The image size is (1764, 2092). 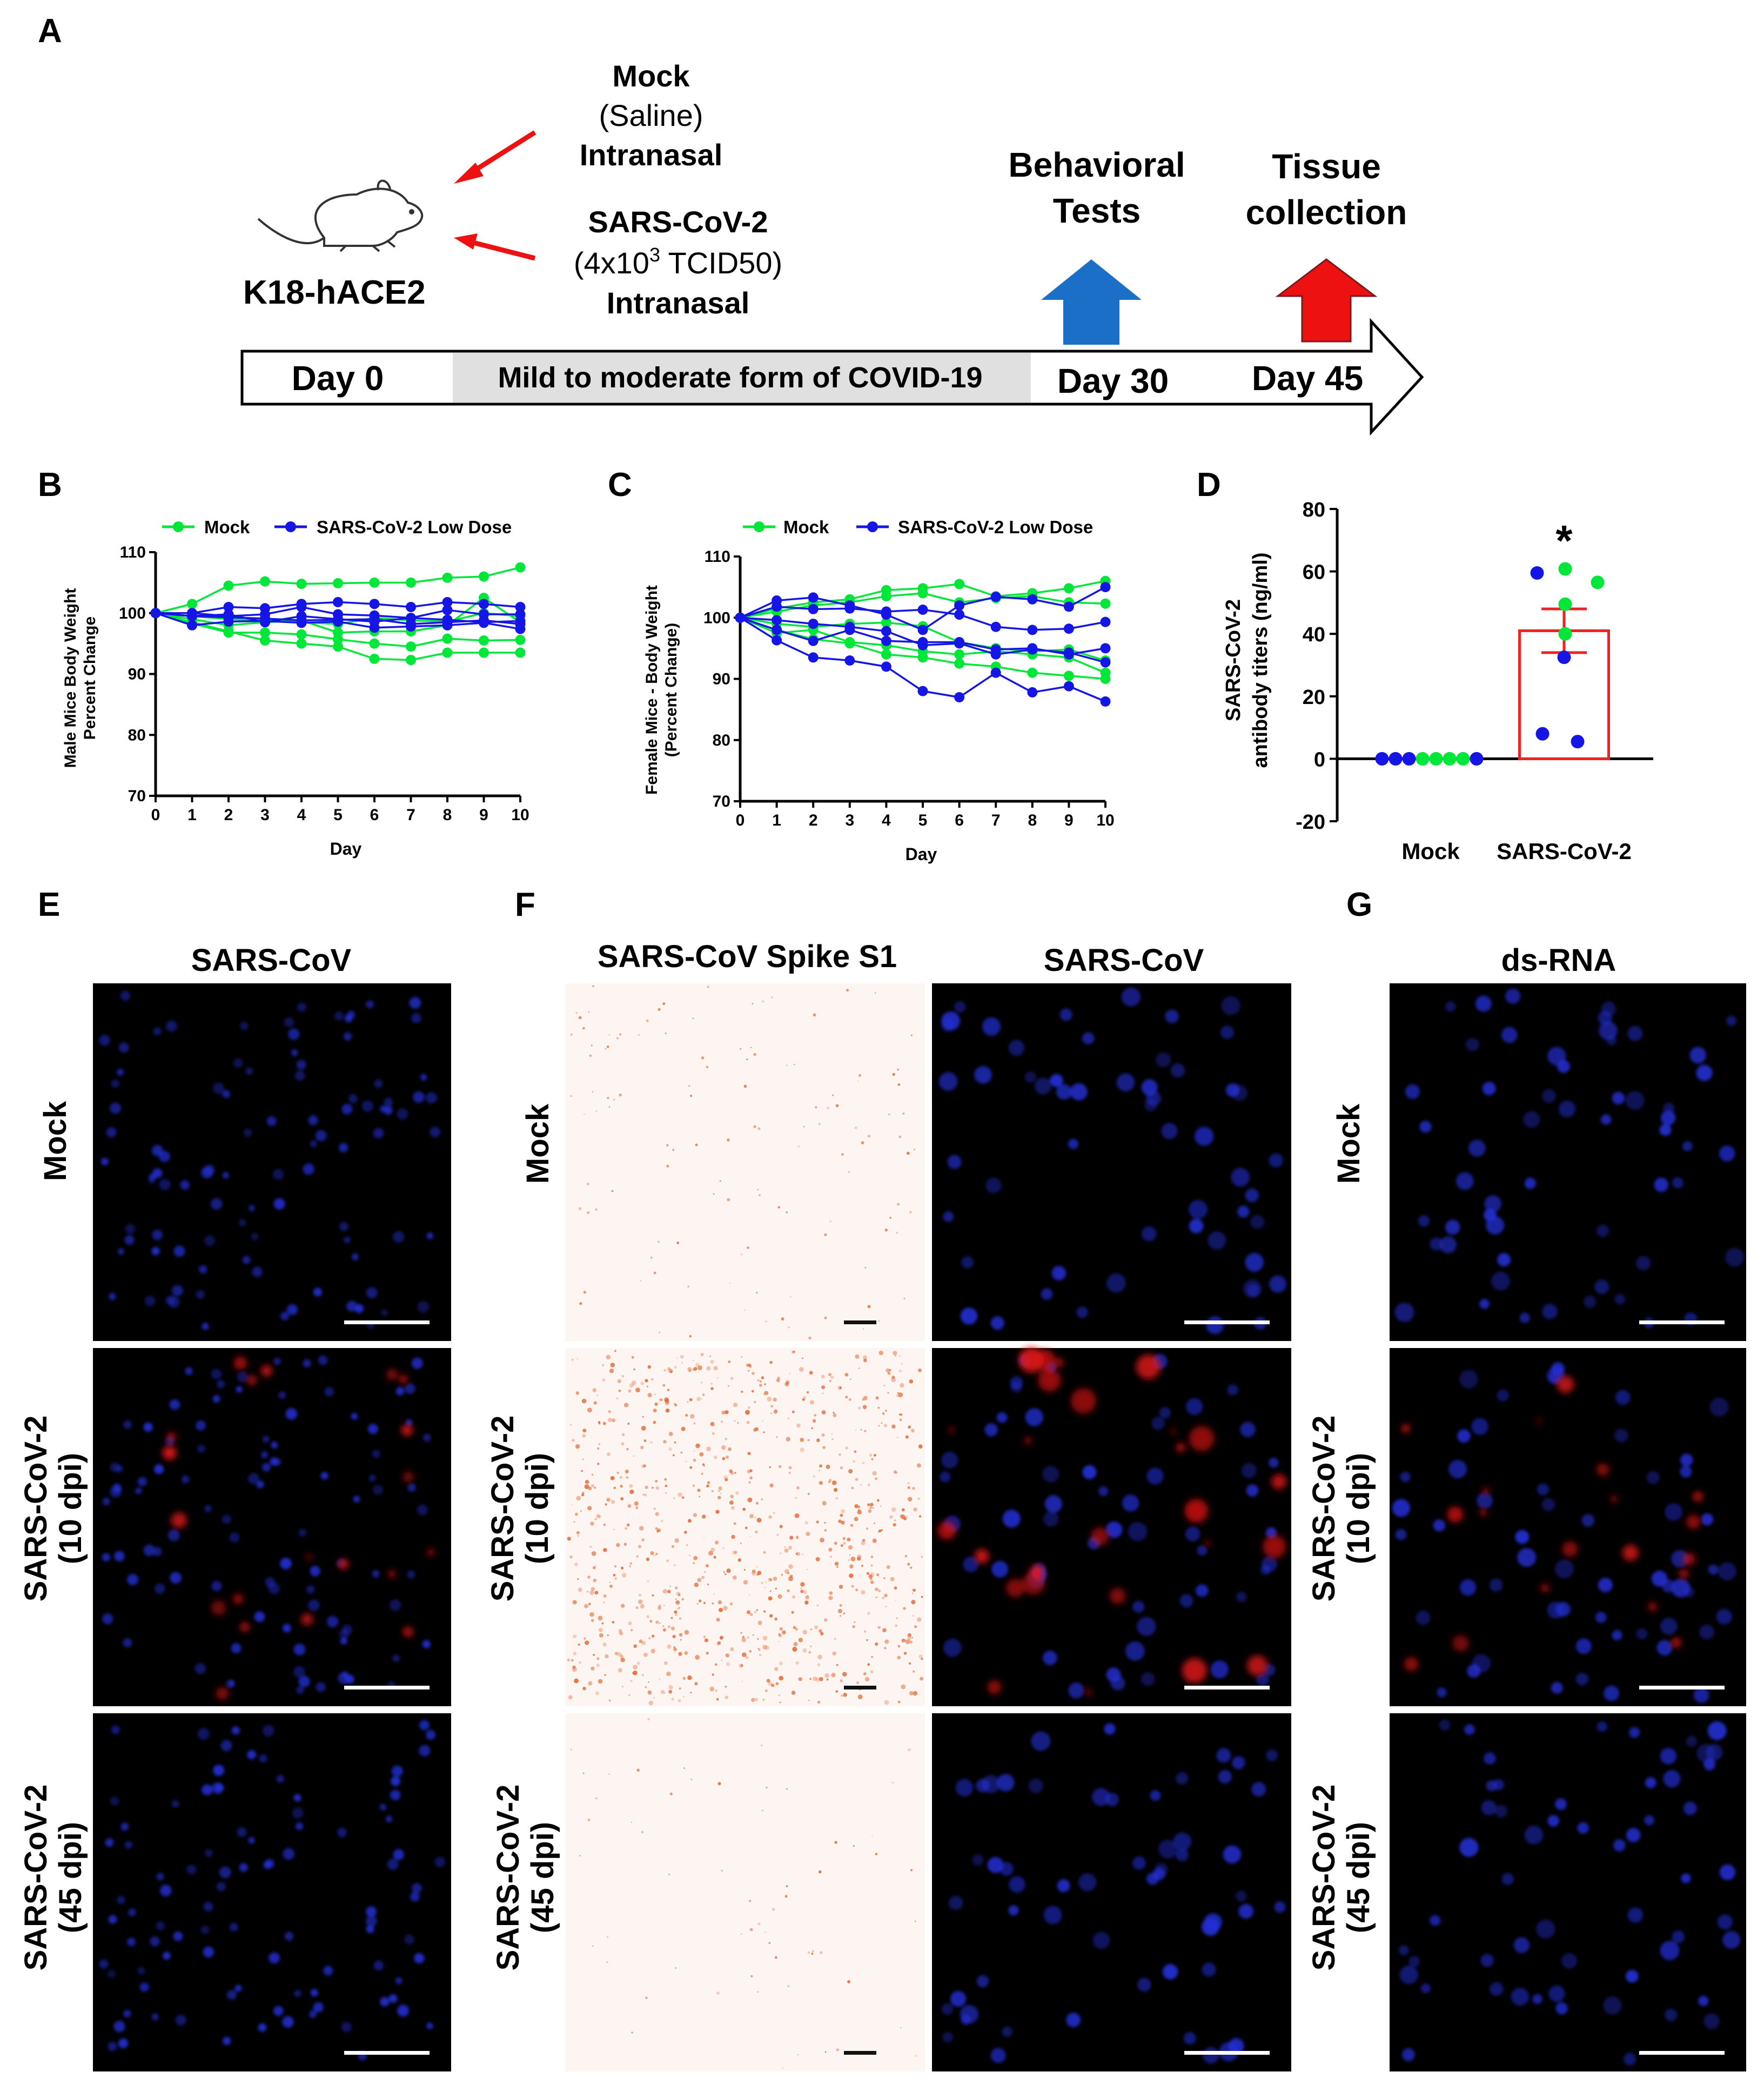 What do you see at coordinates (1233, 660) in the screenshot?
I see `y-axis-label-d-line1: SARS-CoV-2` at bounding box center [1233, 660].